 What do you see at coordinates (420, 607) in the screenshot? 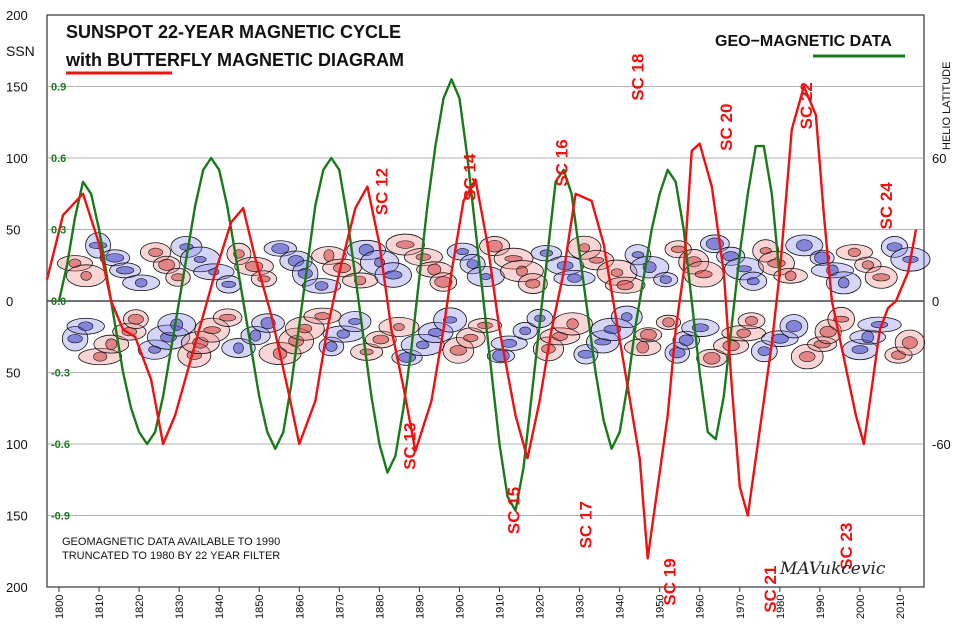
I see `year-tick-label: 1890` at bounding box center [420, 607].